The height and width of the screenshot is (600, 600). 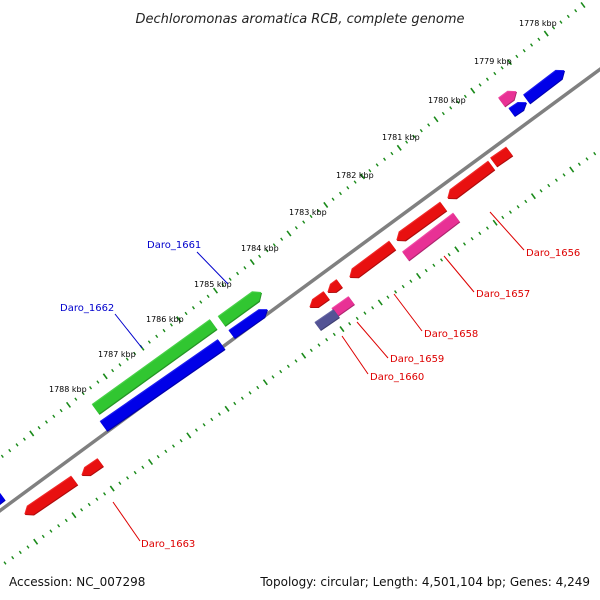 What do you see at coordinates (3, 498) in the screenshot?
I see `gene-left-blue-fragment-highlight` at bounding box center [3, 498].